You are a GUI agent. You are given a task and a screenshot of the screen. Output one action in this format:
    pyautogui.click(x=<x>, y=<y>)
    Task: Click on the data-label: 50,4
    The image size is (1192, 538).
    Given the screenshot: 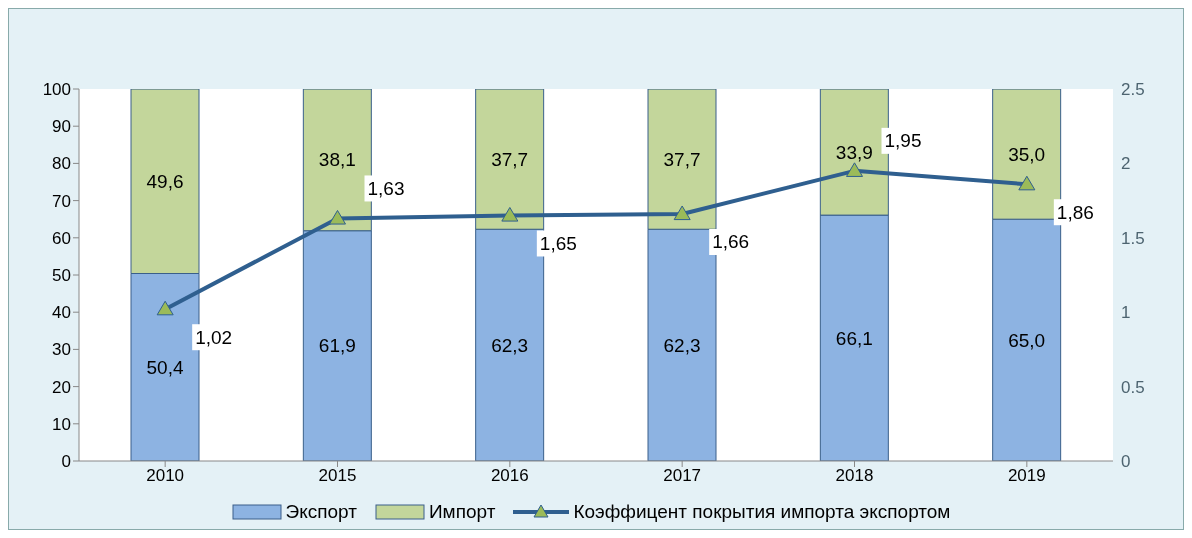 What is the action you would take?
    pyautogui.click(x=165, y=367)
    